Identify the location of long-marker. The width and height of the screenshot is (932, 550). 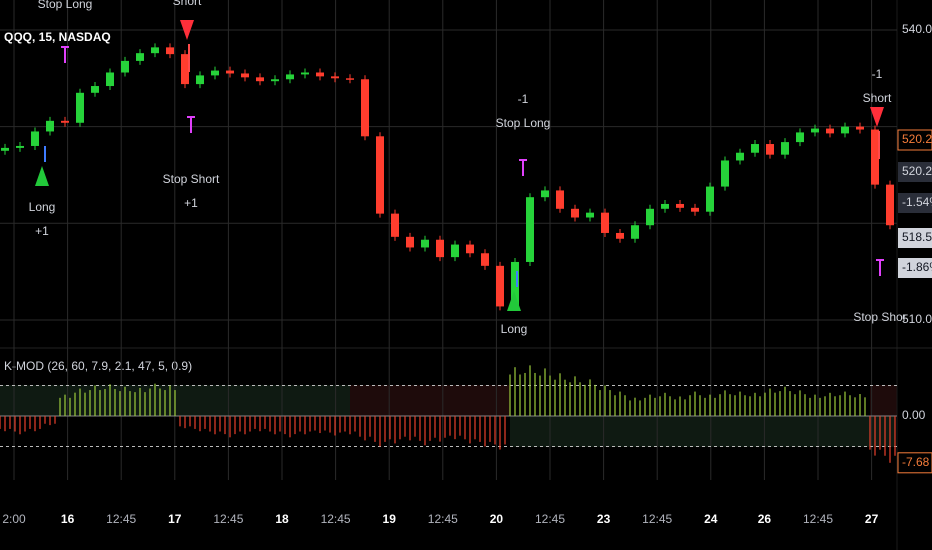
(514, 301).